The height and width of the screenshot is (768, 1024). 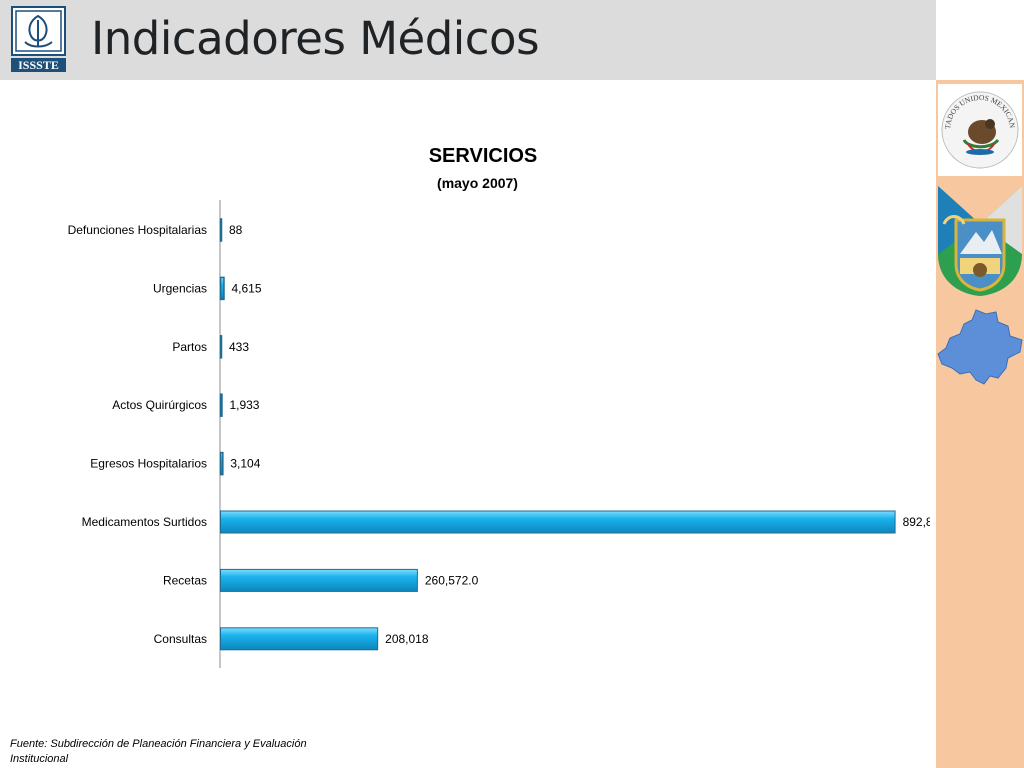 I want to click on category-label: Urgencias, so click(x=180, y=288).